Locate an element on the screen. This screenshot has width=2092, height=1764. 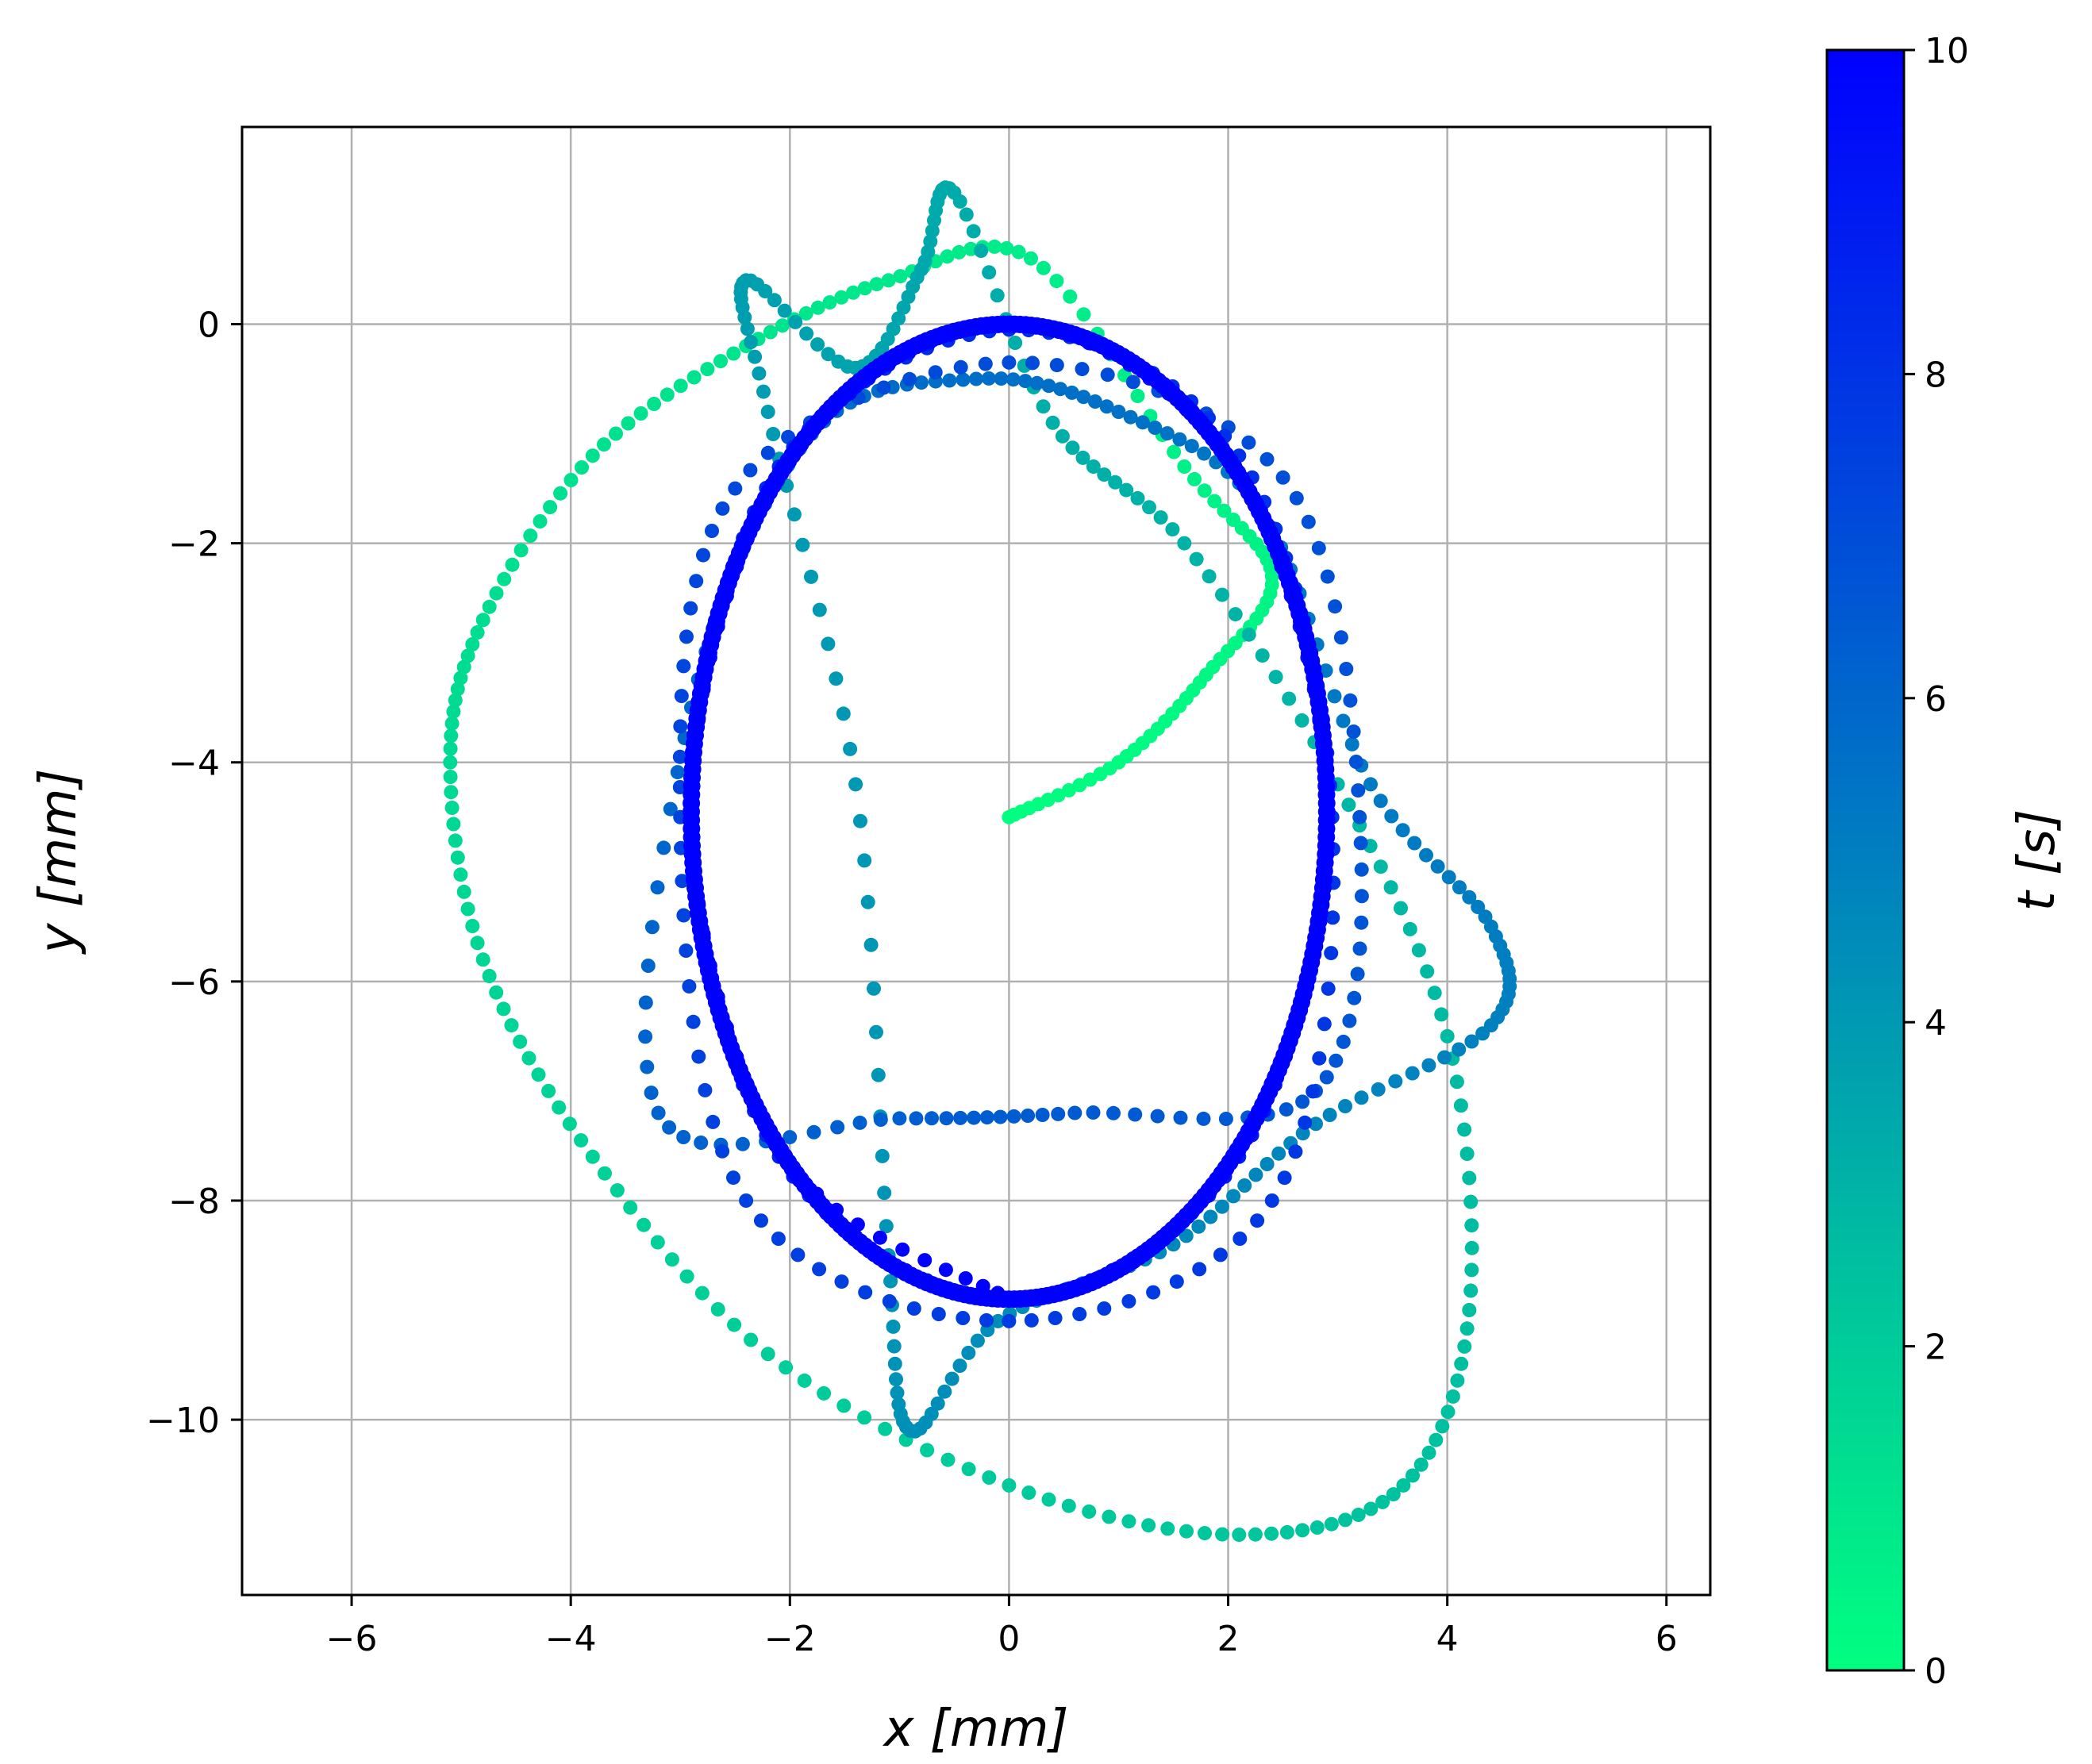
colorbar-tick-label: 2 is located at coordinates (1936, 1348).